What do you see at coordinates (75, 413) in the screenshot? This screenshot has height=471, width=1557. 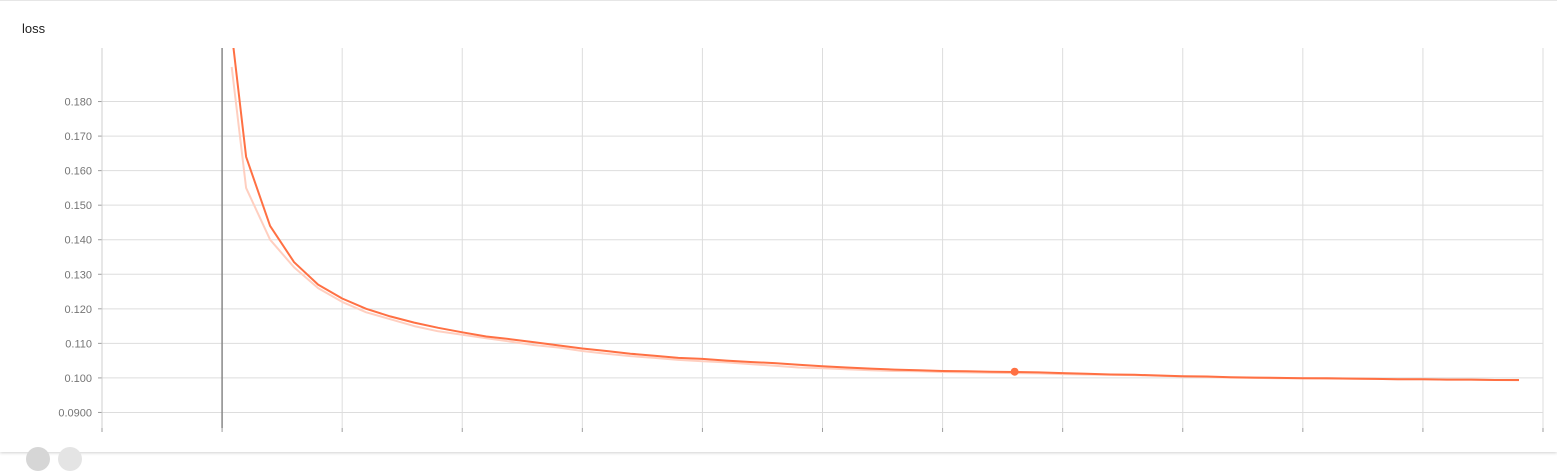 I see `y-tick-label: 0.0900` at bounding box center [75, 413].